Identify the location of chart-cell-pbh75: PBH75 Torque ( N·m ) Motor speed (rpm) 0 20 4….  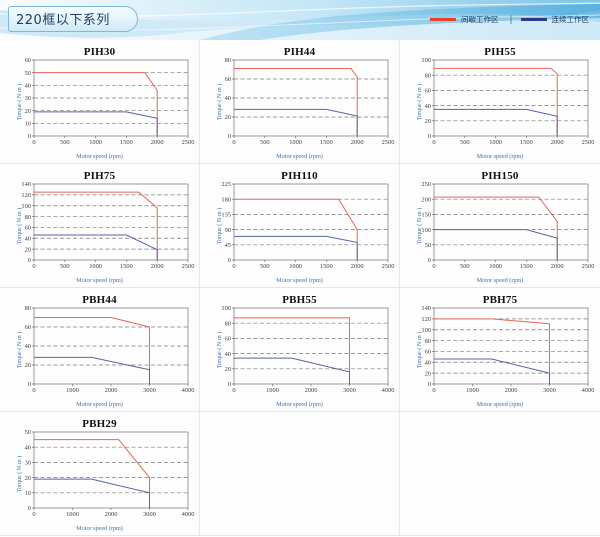
(500, 350).